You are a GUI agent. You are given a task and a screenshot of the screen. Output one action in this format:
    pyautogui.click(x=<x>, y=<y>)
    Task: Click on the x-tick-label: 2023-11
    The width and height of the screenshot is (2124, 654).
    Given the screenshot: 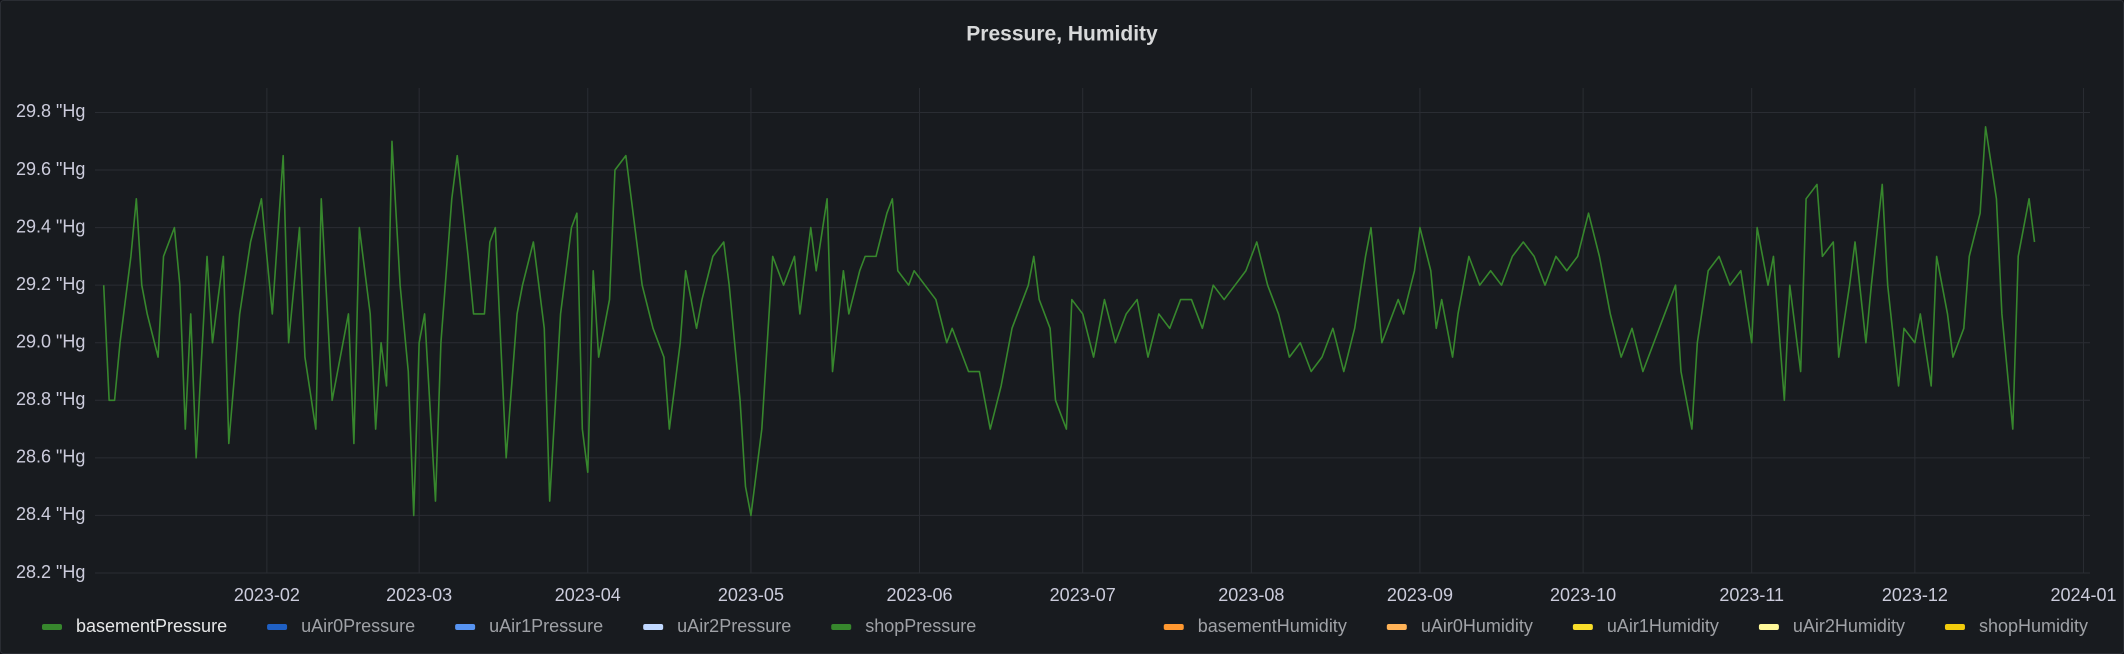 What is the action you would take?
    pyautogui.click(x=1751, y=595)
    